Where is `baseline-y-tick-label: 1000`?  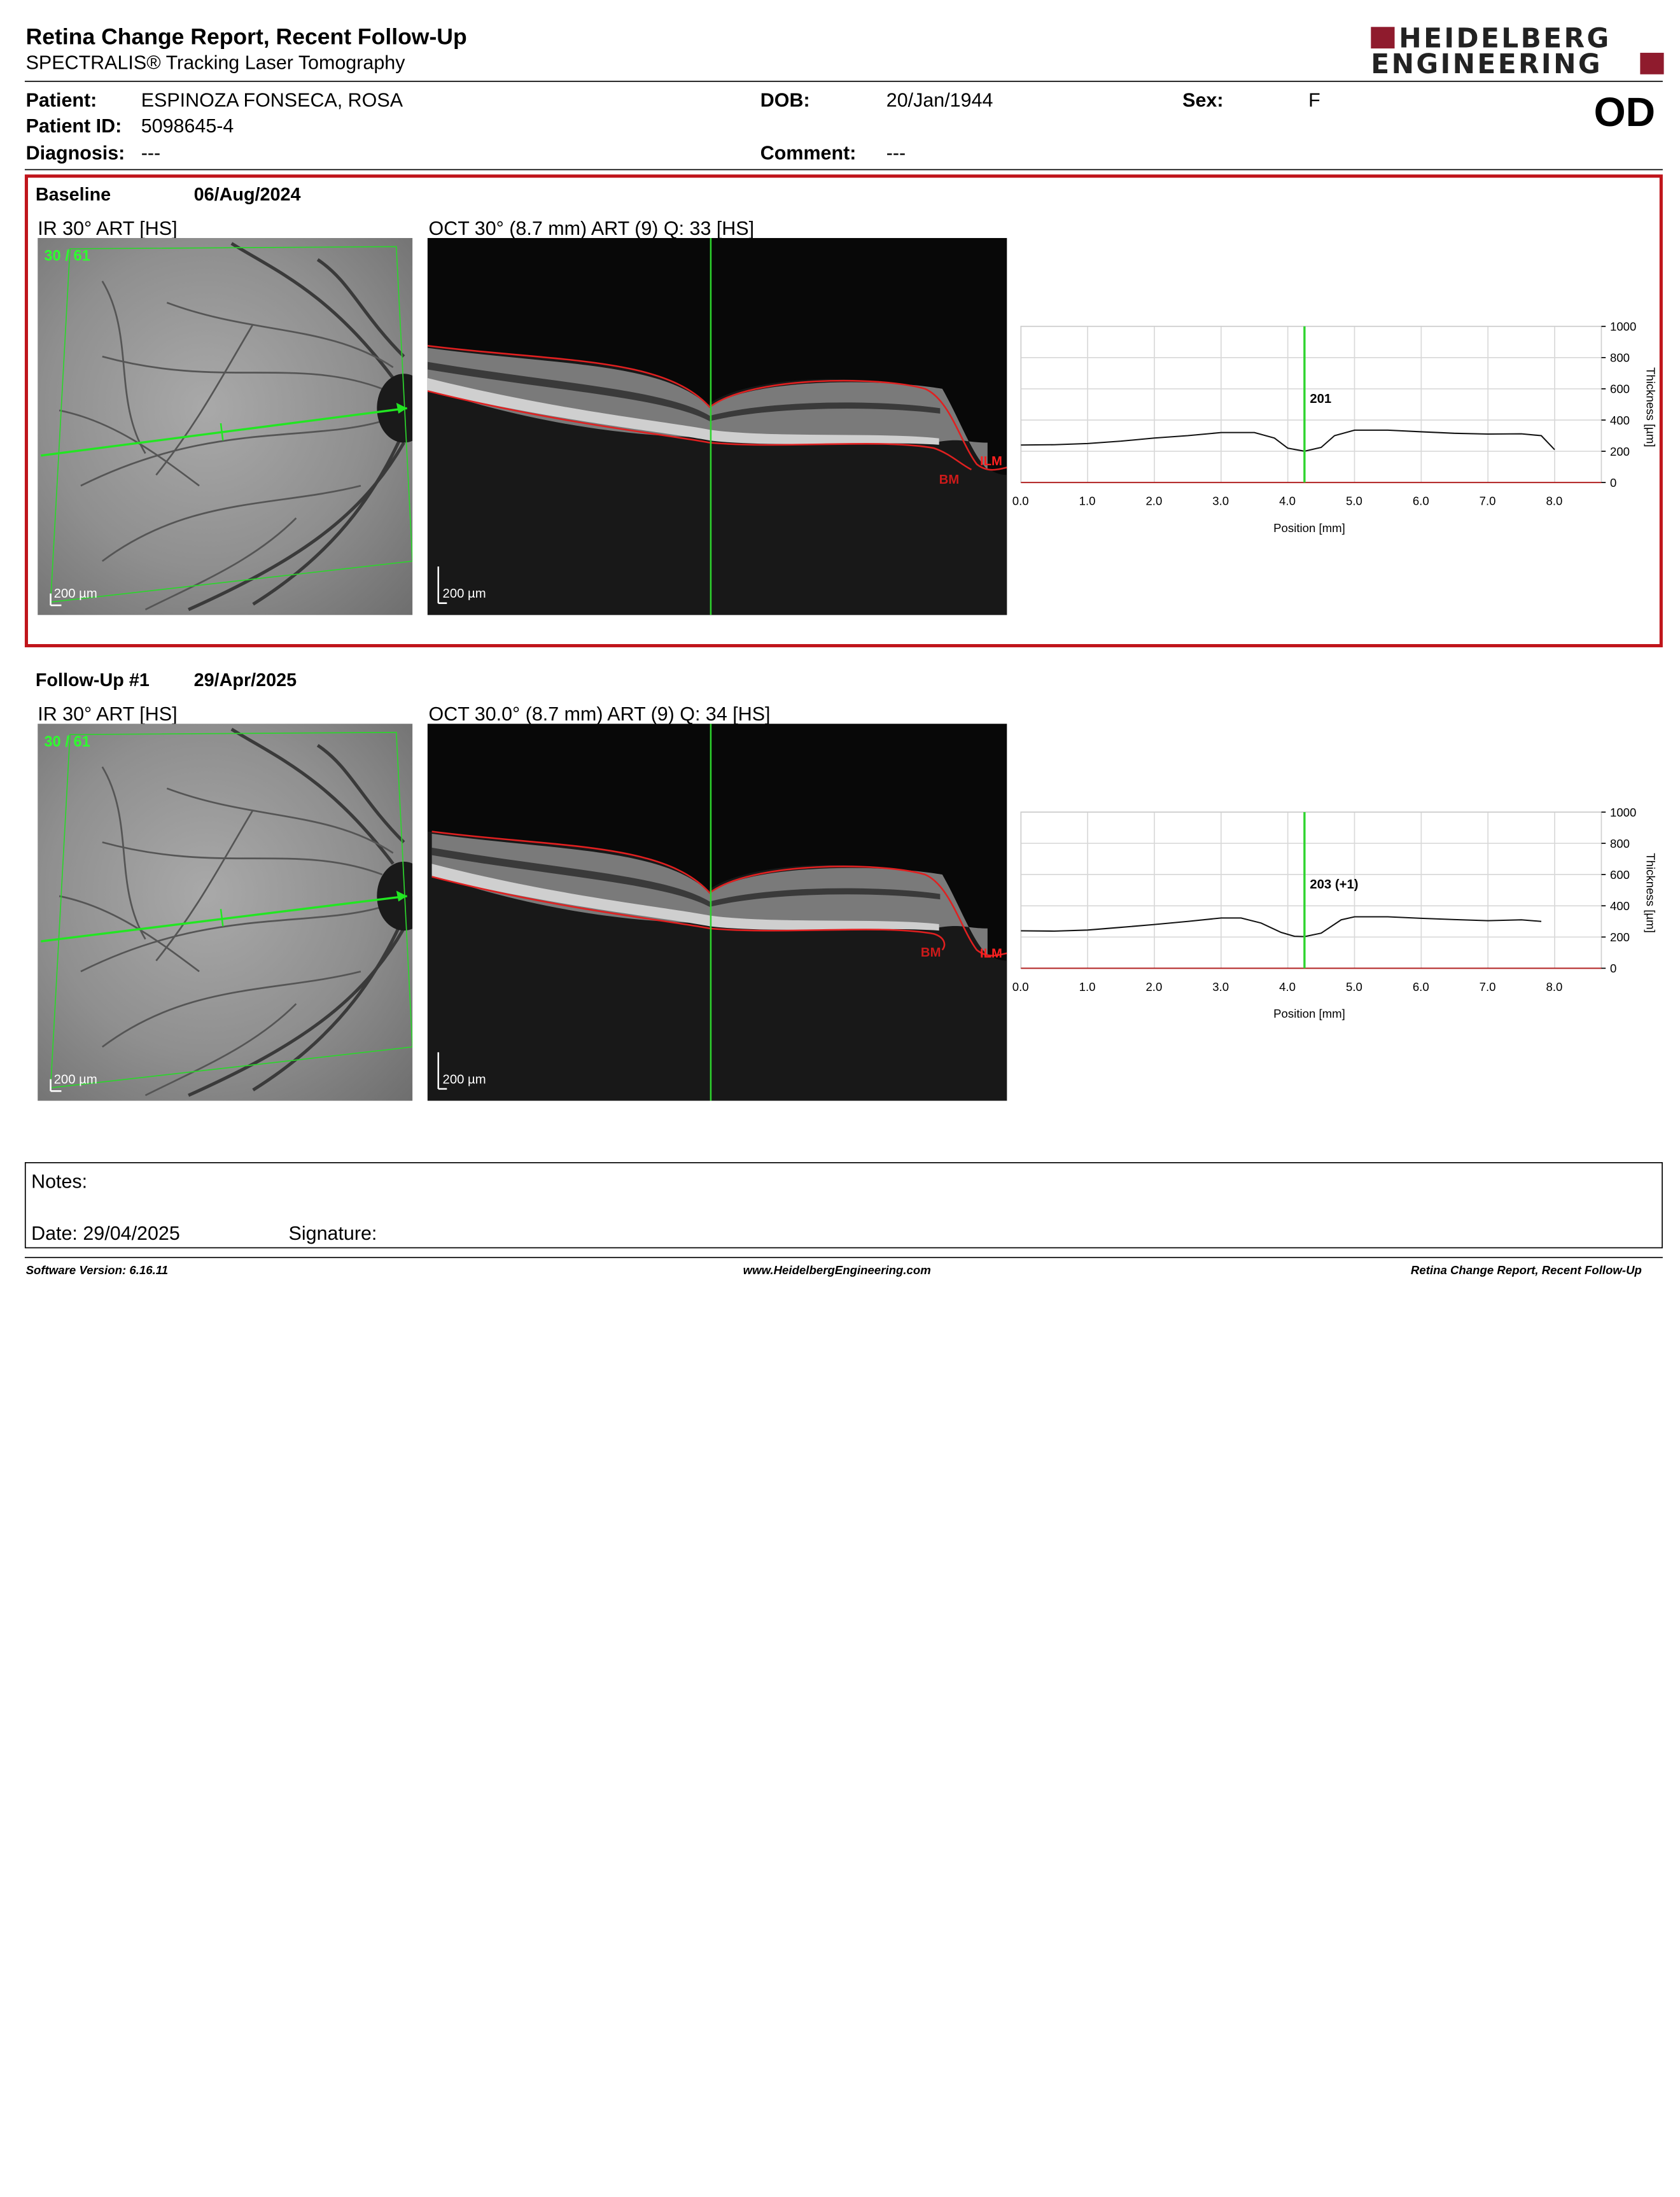 baseline-y-tick-label: 1000 is located at coordinates (1623, 326).